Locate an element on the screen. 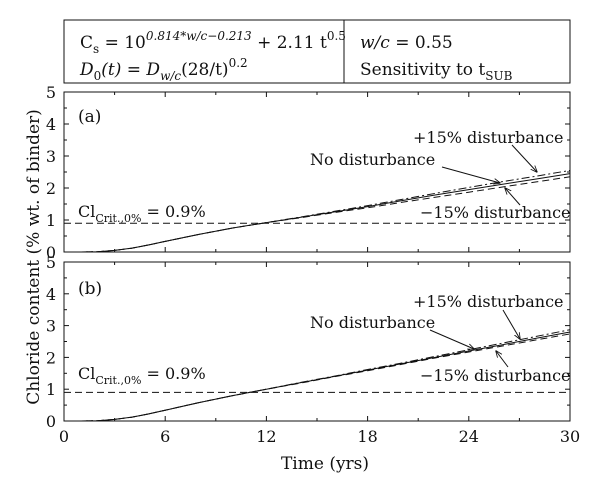 This screenshot has width=600, height=493. panel-b-minus-label: −15% disturbance is located at coordinates (495, 375).